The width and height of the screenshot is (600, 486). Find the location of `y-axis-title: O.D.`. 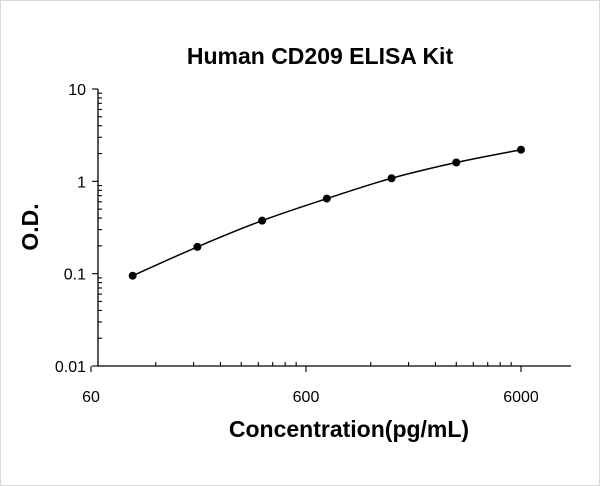

y-axis-title: O.D. is located at coordinates (30, 226).